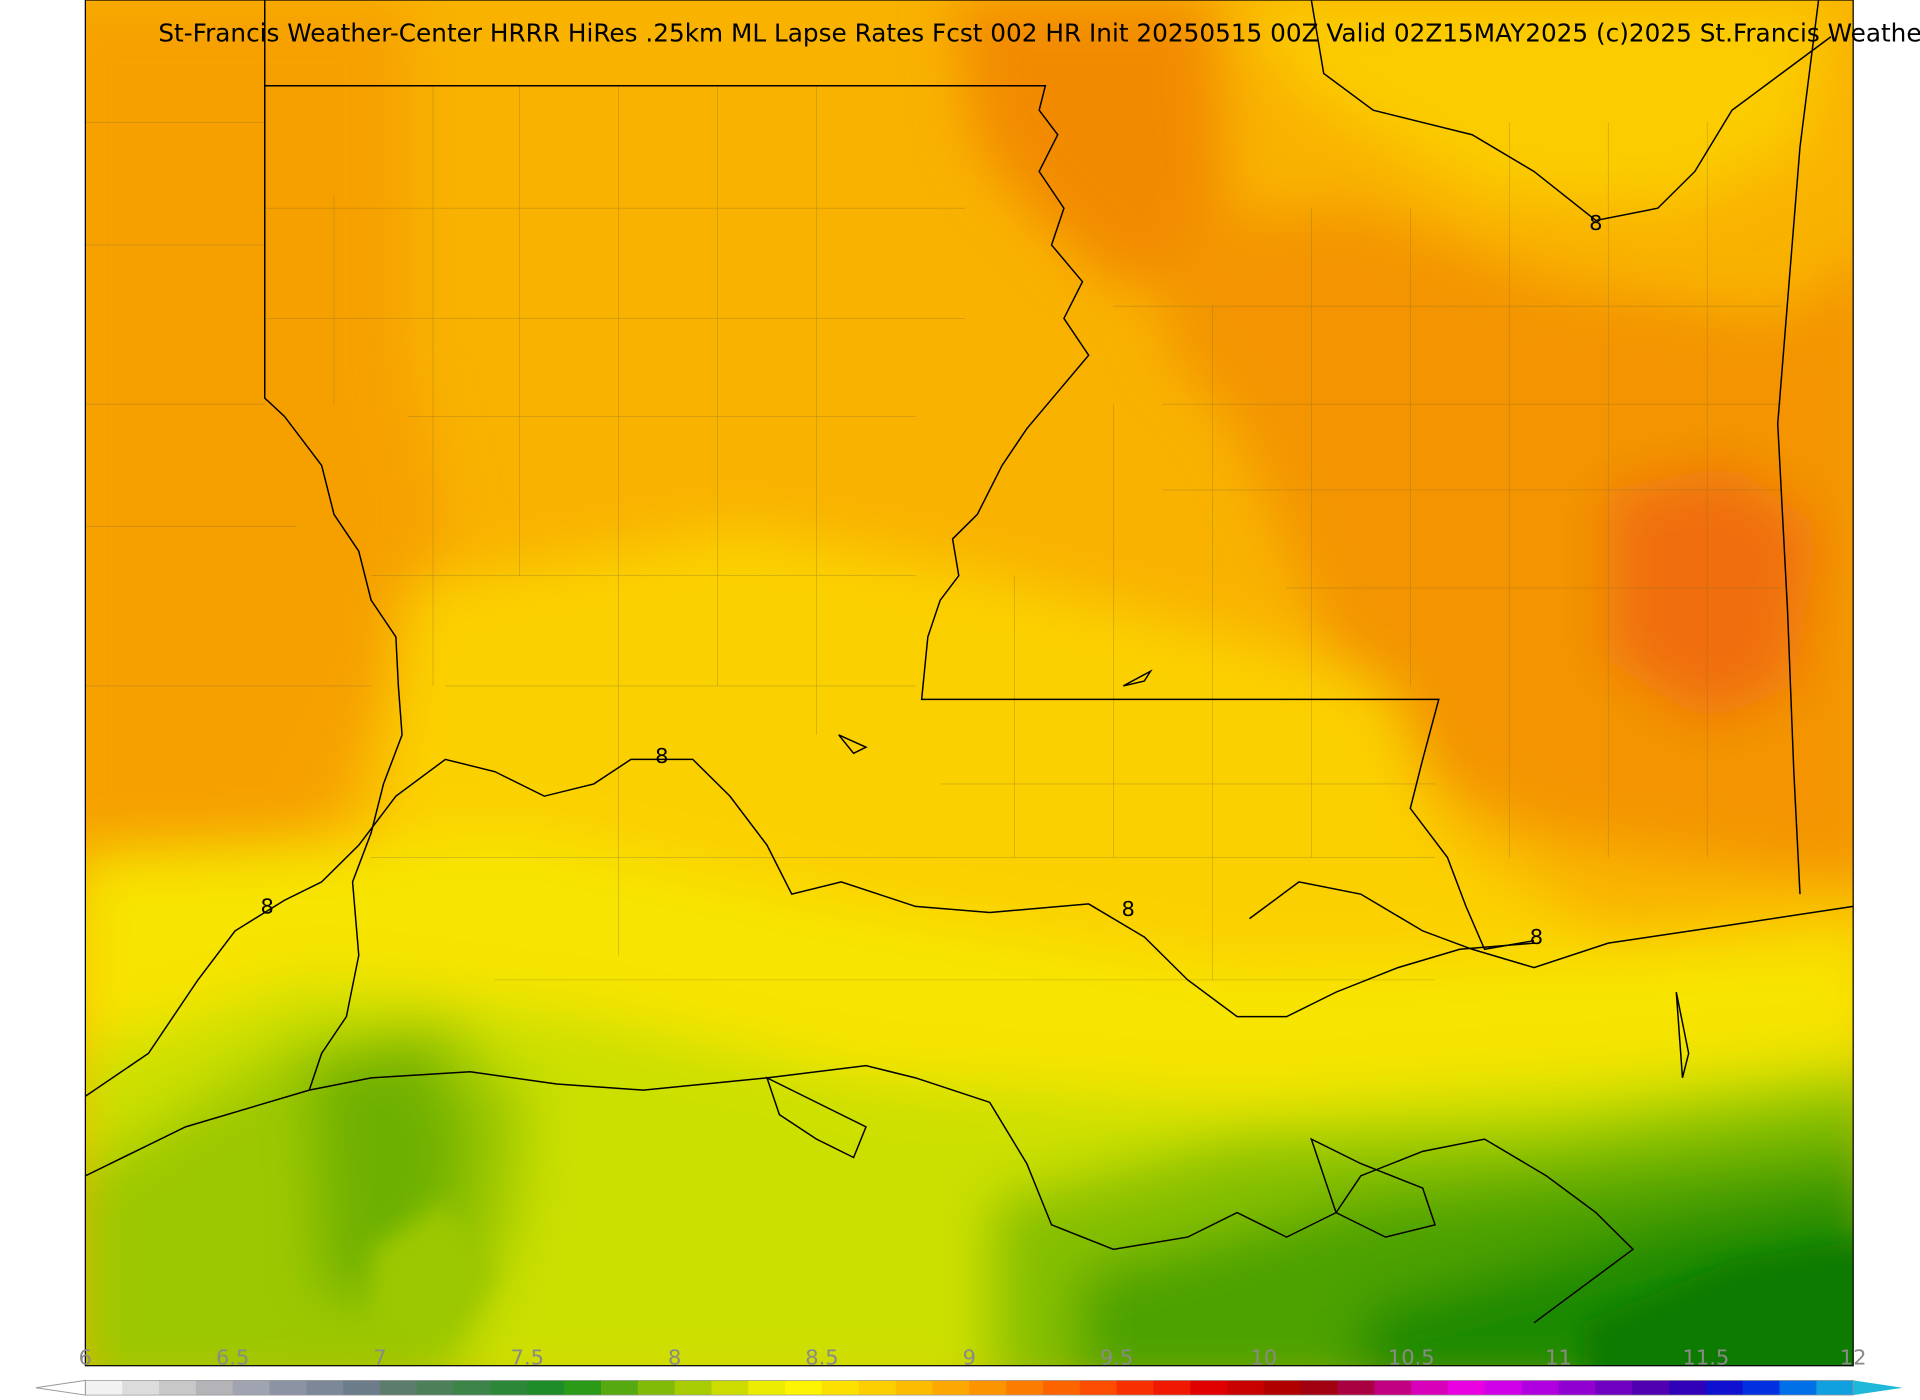 Image resolution: width=1920 pixels, height=1400 pixels. What do you see at coordinates (1116, 1358) in the screenshot?
I see `colorbar-tick-label: 9.5` at bounding box center [1116, 1358].